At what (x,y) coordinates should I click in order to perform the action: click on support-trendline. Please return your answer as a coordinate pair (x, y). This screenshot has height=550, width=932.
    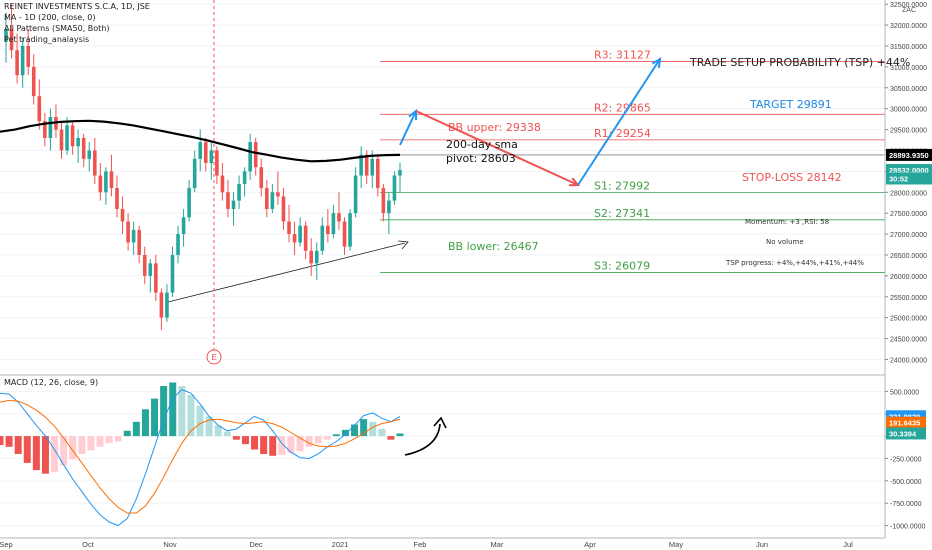
    Looking at the image, I should click on (286, 272).